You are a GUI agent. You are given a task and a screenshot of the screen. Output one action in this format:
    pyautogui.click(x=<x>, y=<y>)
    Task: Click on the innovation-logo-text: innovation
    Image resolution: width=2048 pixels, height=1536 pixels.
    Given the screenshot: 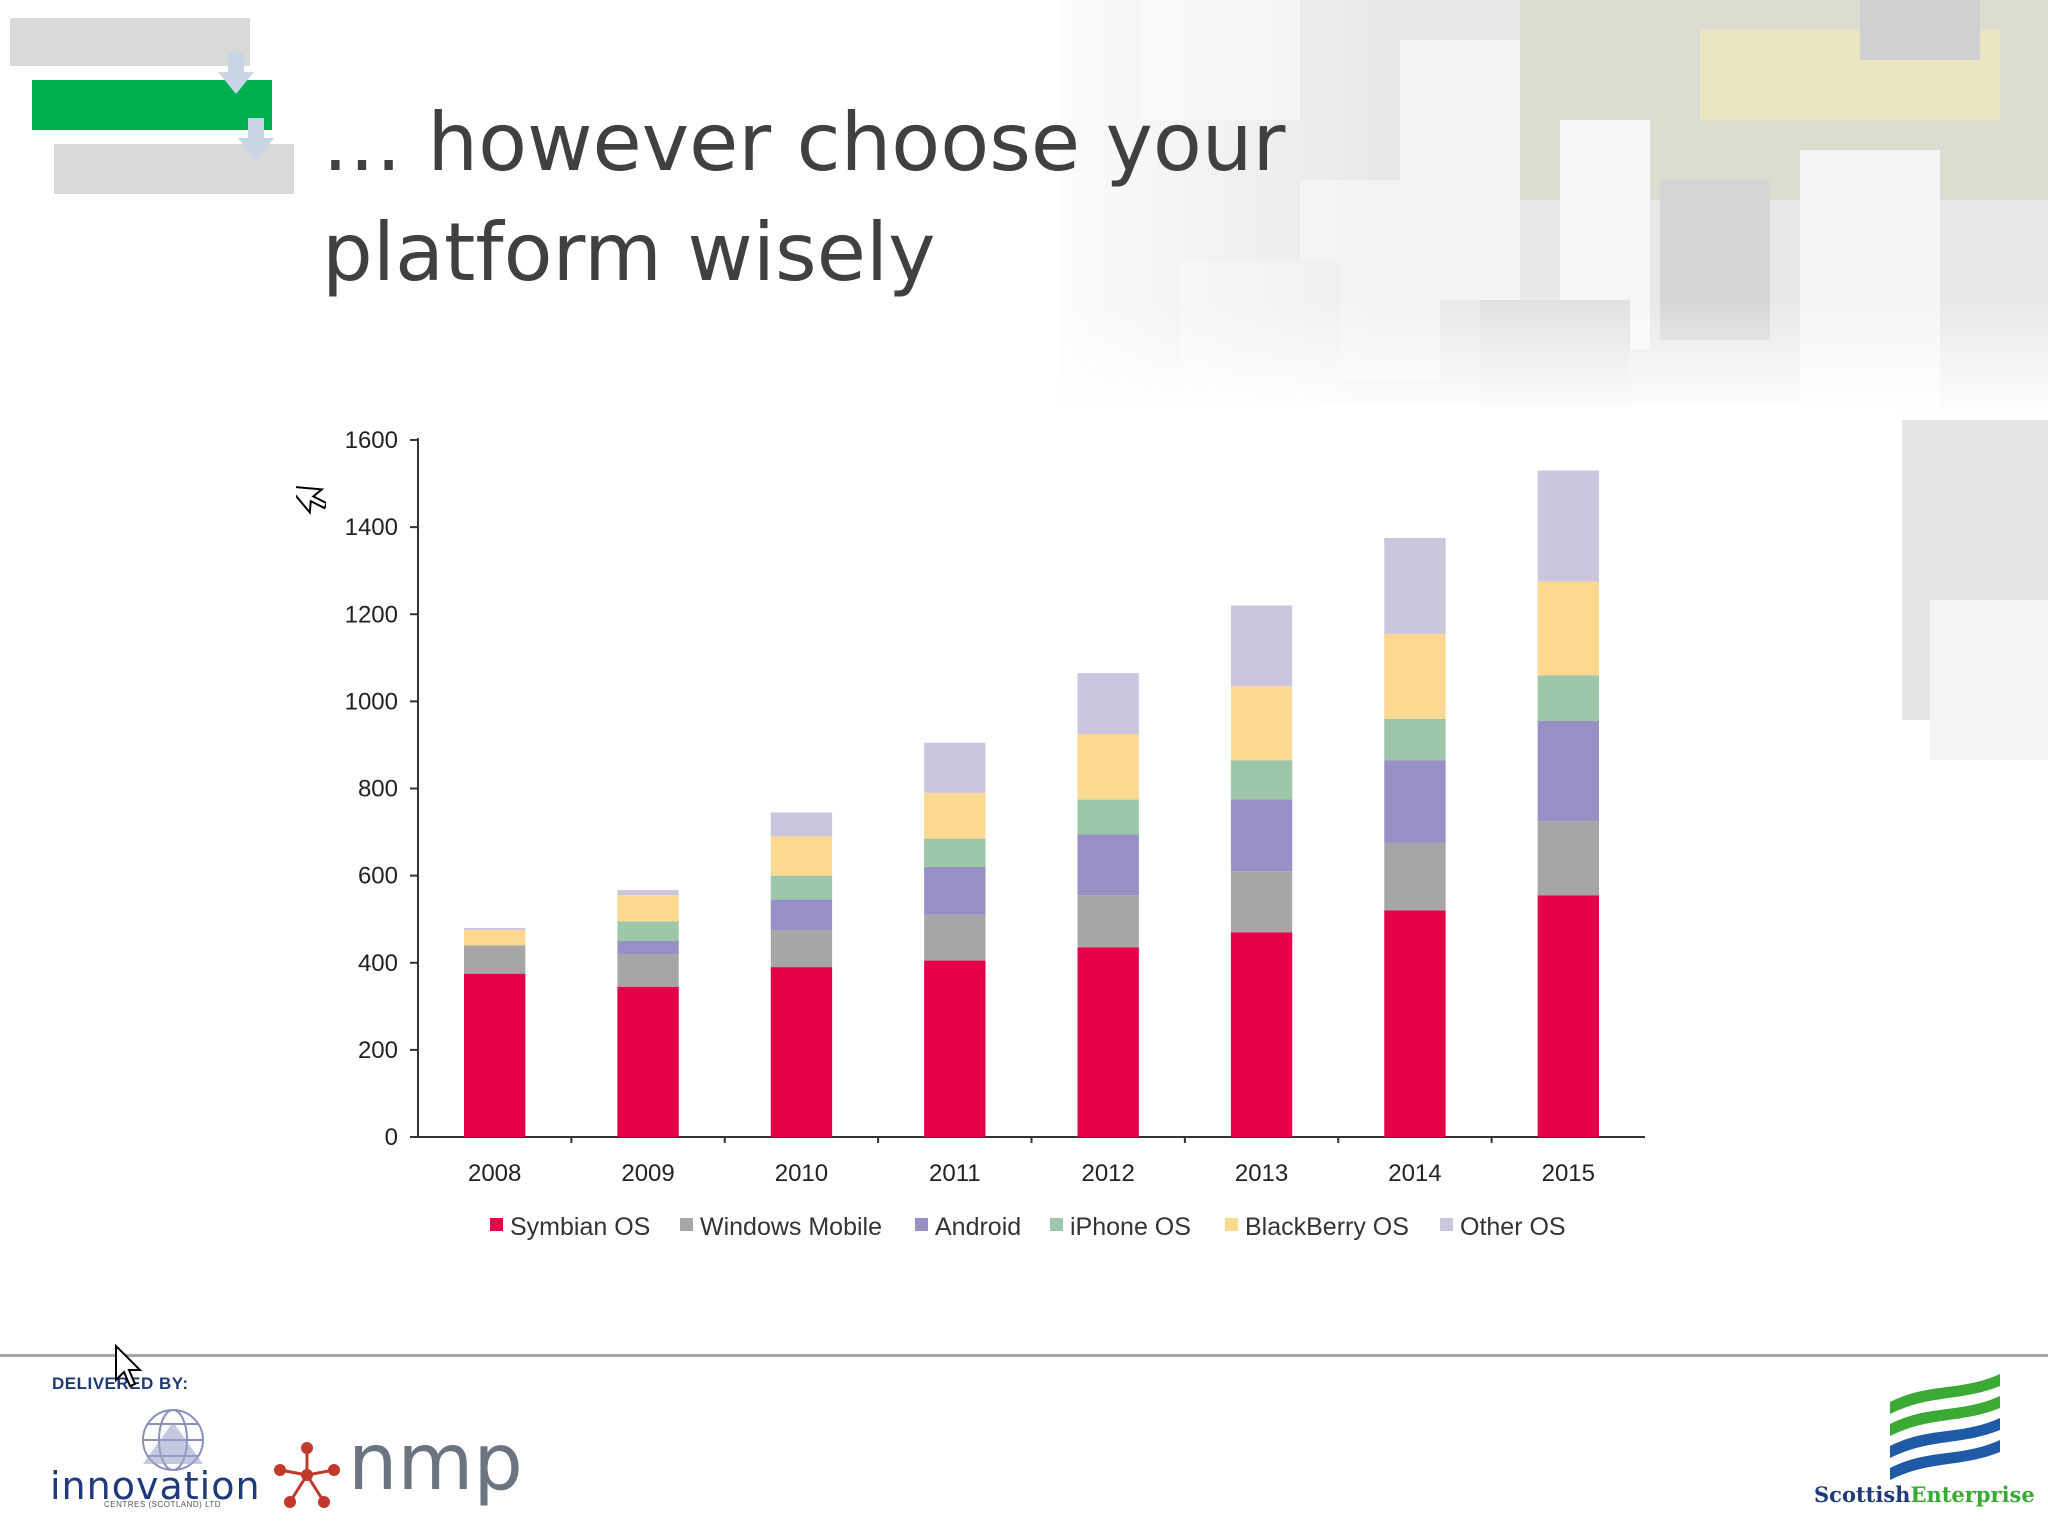 What is the action you would take?
    pyautogui.click(x=155, y=1486)
    